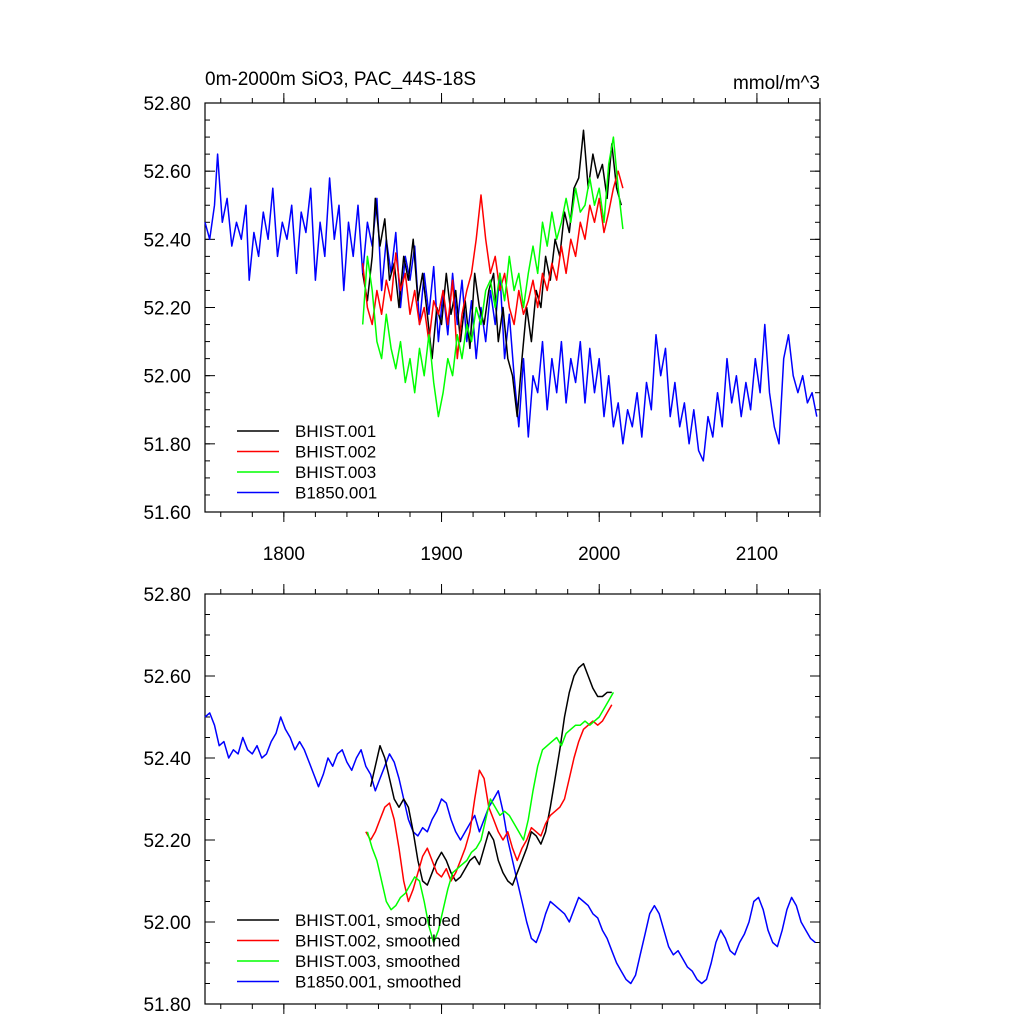 Image resolution: width=1024 pixels, height=1024 pixels. I want to click on y-tick-labels: 51.80 52.00 52.20 52.40 52.60 52.80, so click(167, 800).